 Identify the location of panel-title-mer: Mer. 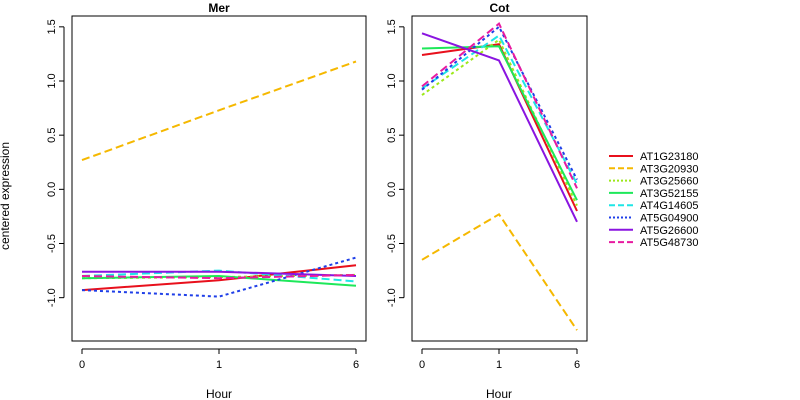
(219, 8).